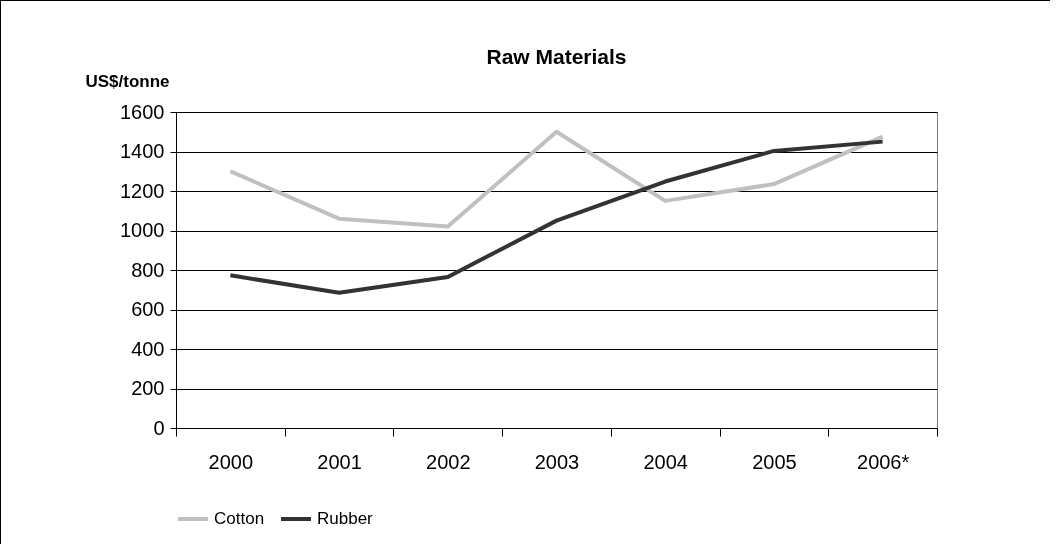 The image size is (1063, 546). I want to click on y-tick-label: 1400, so click(142, 151).